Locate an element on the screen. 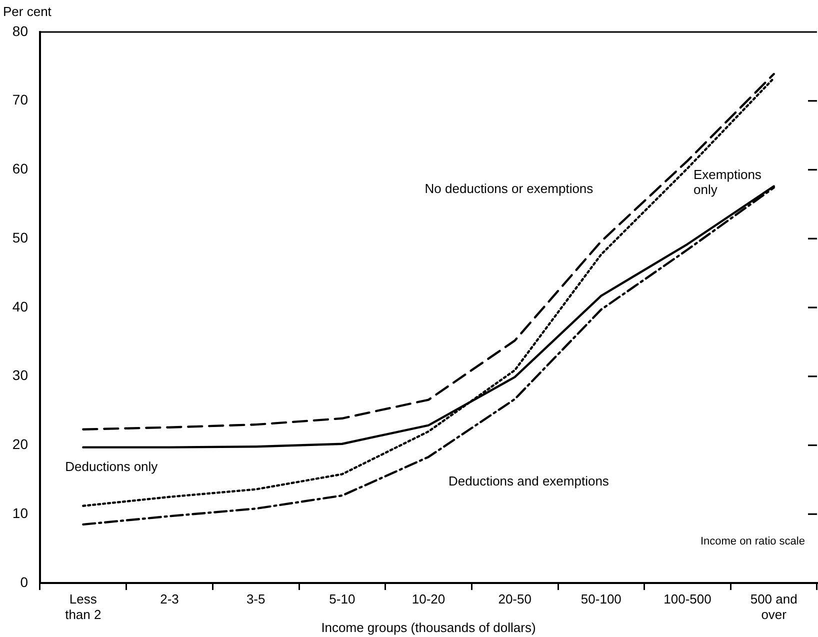 The height and width of the screenshot is (637, 818). annotation: Income on ratio scale is located at coordinates (752, 542).